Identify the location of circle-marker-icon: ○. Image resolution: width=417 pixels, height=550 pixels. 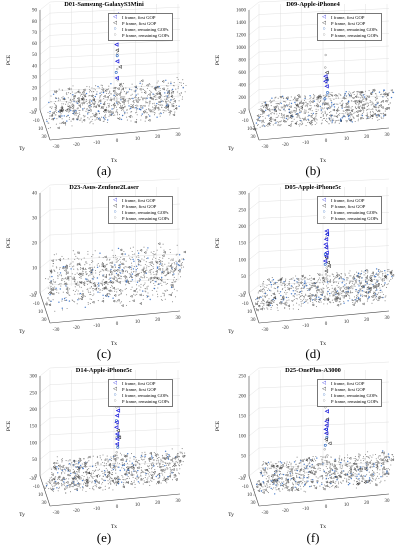
(115, 29).